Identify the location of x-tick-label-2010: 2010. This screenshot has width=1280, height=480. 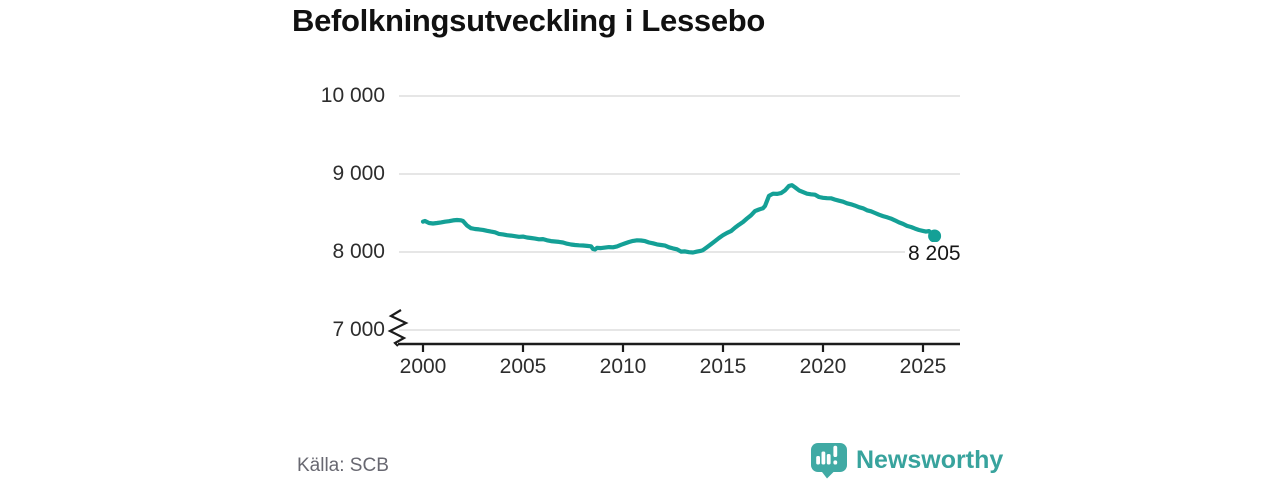
(623, 366).